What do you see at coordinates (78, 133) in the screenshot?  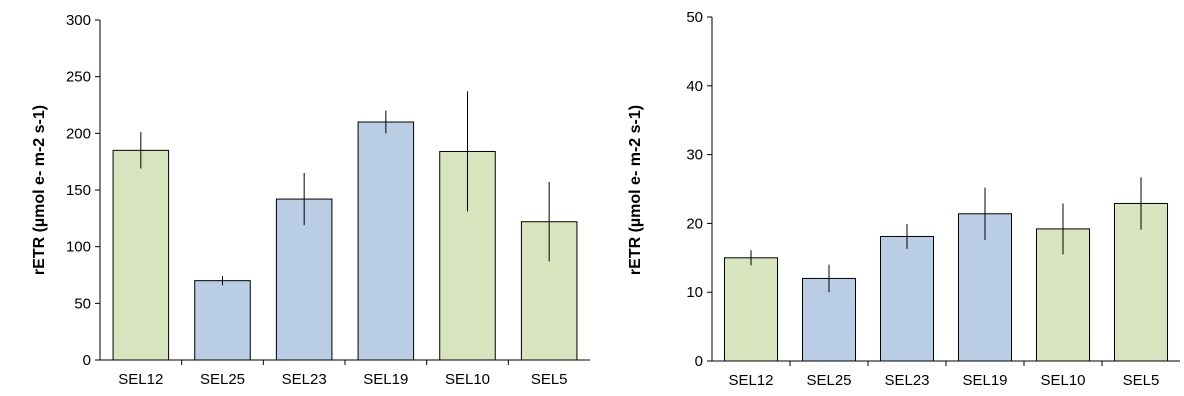 I see `y-tick-label: 200` at bounding box center [78, 133].